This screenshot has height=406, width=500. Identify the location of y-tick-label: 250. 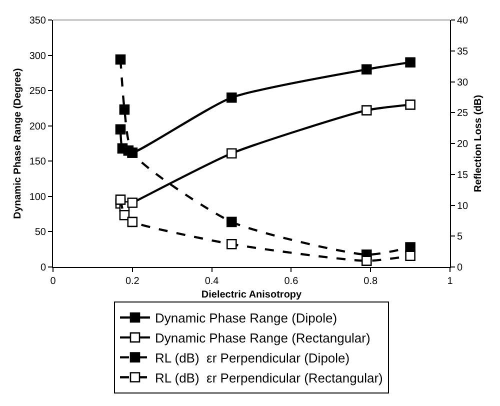
(37, 92).